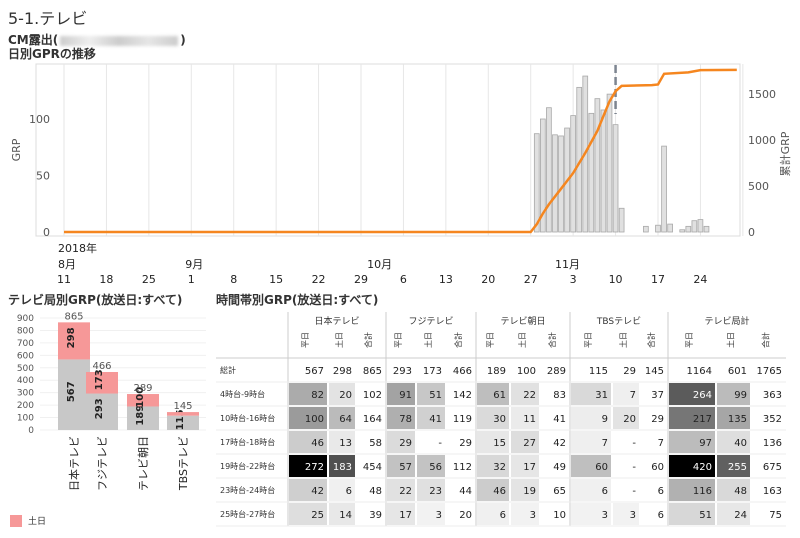 This screenshot has height=538, width=800. I want to click on cell-value-2-5: 119, so click(462, 419).